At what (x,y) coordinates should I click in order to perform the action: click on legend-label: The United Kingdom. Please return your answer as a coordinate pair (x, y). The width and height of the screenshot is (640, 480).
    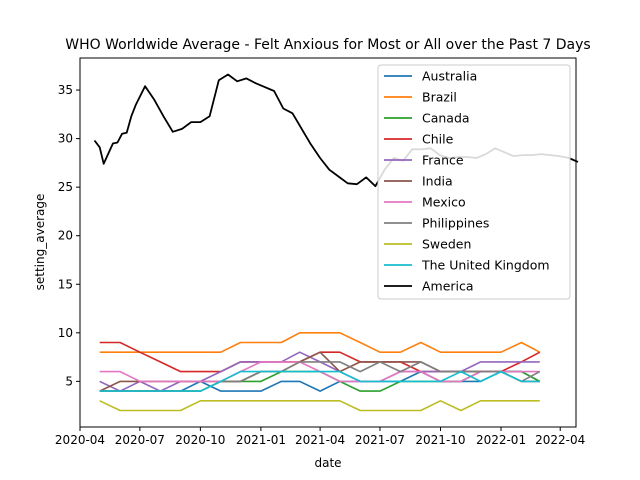
    Looking at the image, I should click on (485, 265).